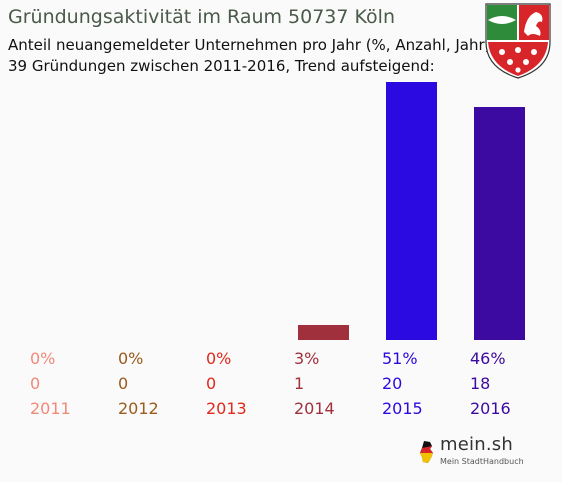  What do you see at coordinates (306, 358) in the screenshot?
I see `percent-label-2014: 3%` at bounding box center [306, 358].